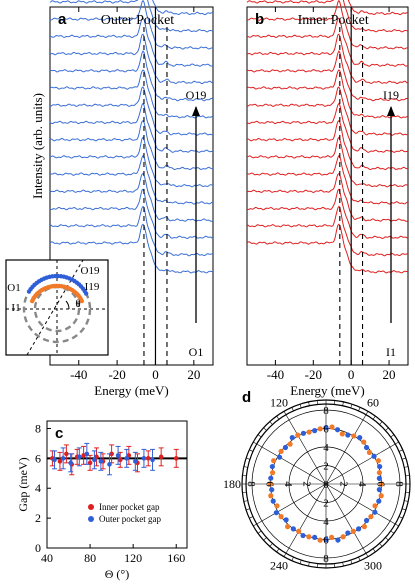 The width and height of the screenshot is (415, 584). What do you see at coordinates (155, 374) in the screenshot?
I see `panel-a-xtick-label: 0` at bounding box center [155, 374].